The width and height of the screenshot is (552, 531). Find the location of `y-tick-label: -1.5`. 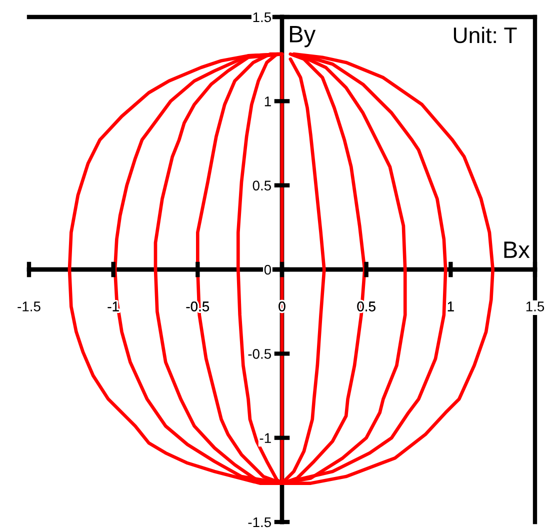

y-tick-label: -1.5 is located at coordinates (260, 522).